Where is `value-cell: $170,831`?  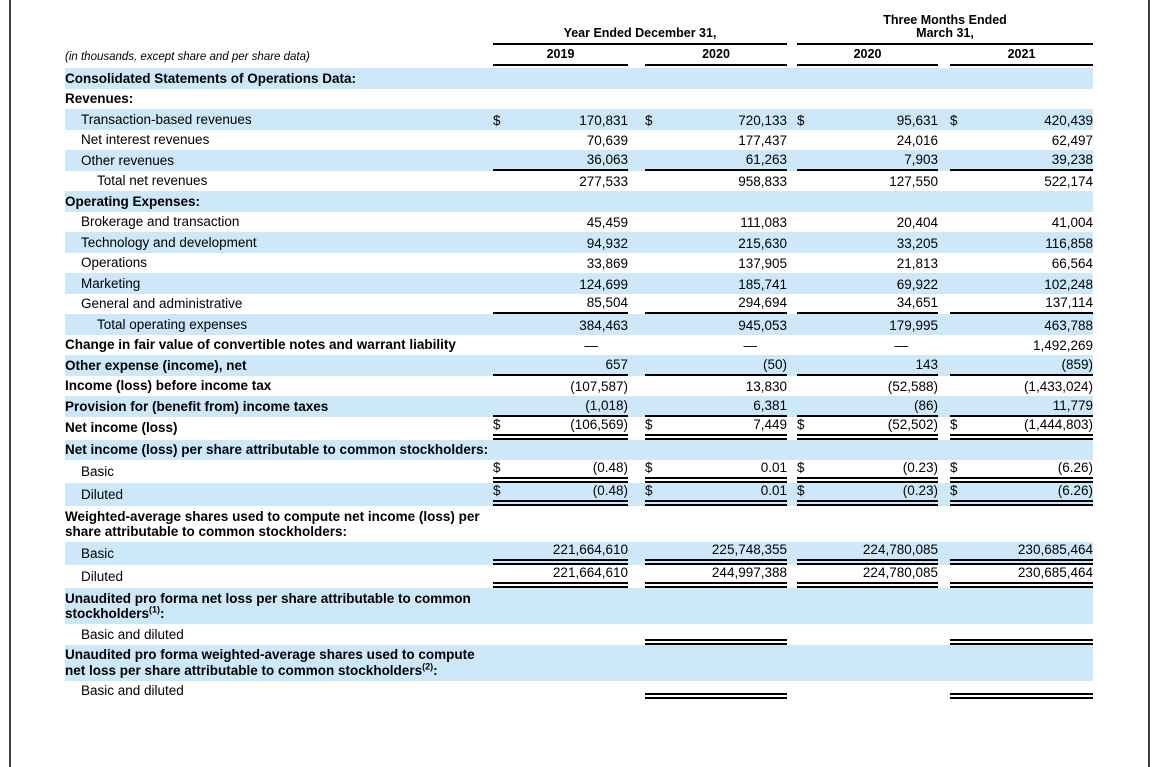 value-cell: $170,831 is located at coordinates (560, 119).